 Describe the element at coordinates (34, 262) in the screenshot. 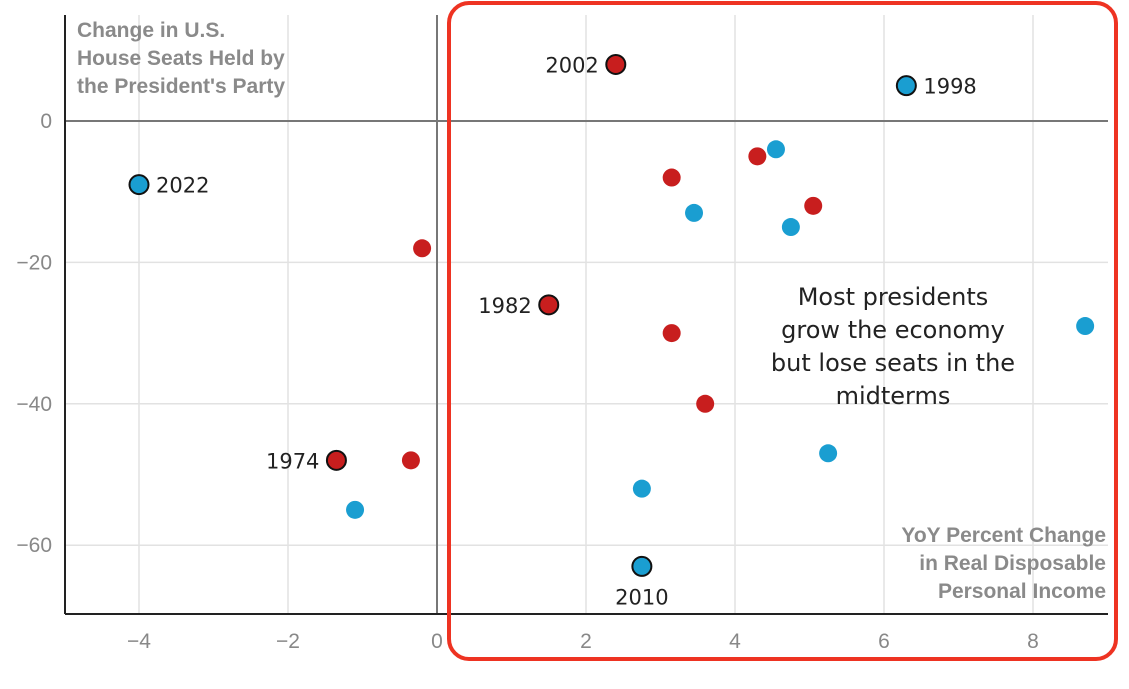

I see `y-tick-label: −20` at that location.